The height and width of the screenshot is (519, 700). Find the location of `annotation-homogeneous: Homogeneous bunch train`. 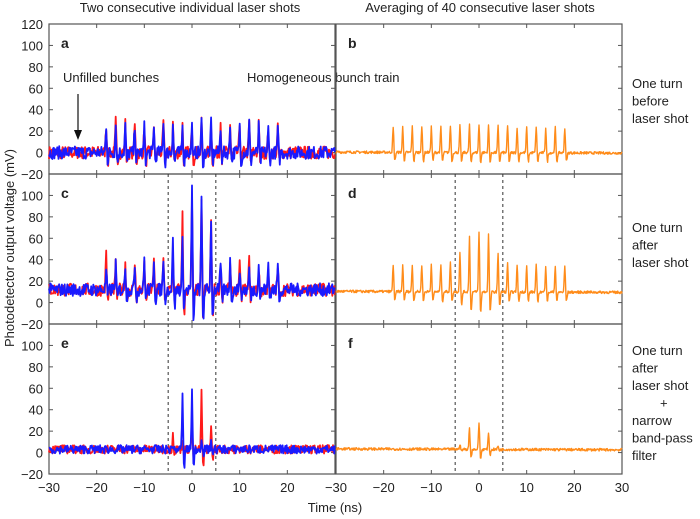

annotation-homogeneous: Homogeneous bunch train is located at coordinates (323, 77).